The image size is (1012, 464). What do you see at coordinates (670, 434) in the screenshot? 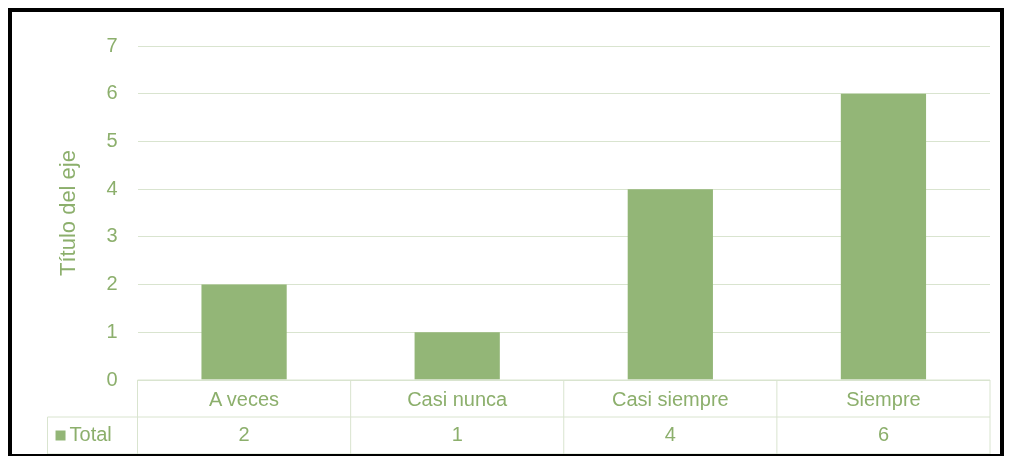
I see `data-label: 4` at bounding box center [670, 434].